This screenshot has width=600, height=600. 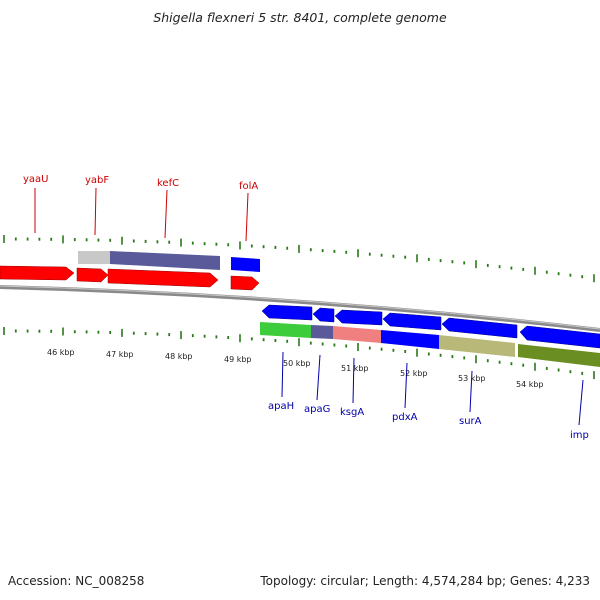 What do you see at coordinates (358, 317) in the screenshot?
I see `gene-arrow-ksgA` at bounding box center [358, 317].